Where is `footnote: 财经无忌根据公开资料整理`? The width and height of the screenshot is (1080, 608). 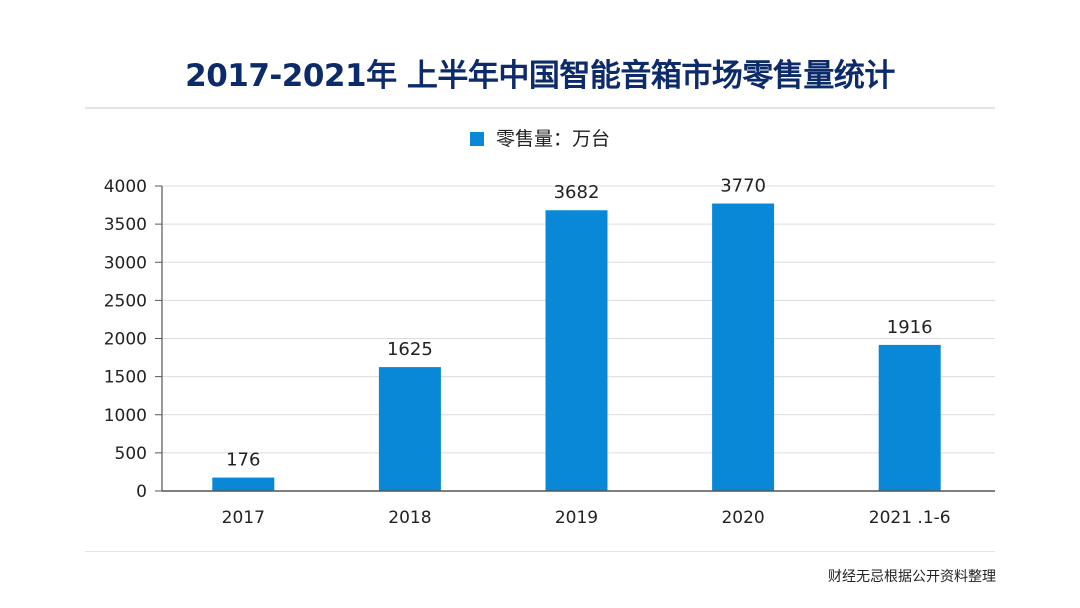 footnote: 财经无忌根据公开资料整理 is located at coordinates (912, 577).